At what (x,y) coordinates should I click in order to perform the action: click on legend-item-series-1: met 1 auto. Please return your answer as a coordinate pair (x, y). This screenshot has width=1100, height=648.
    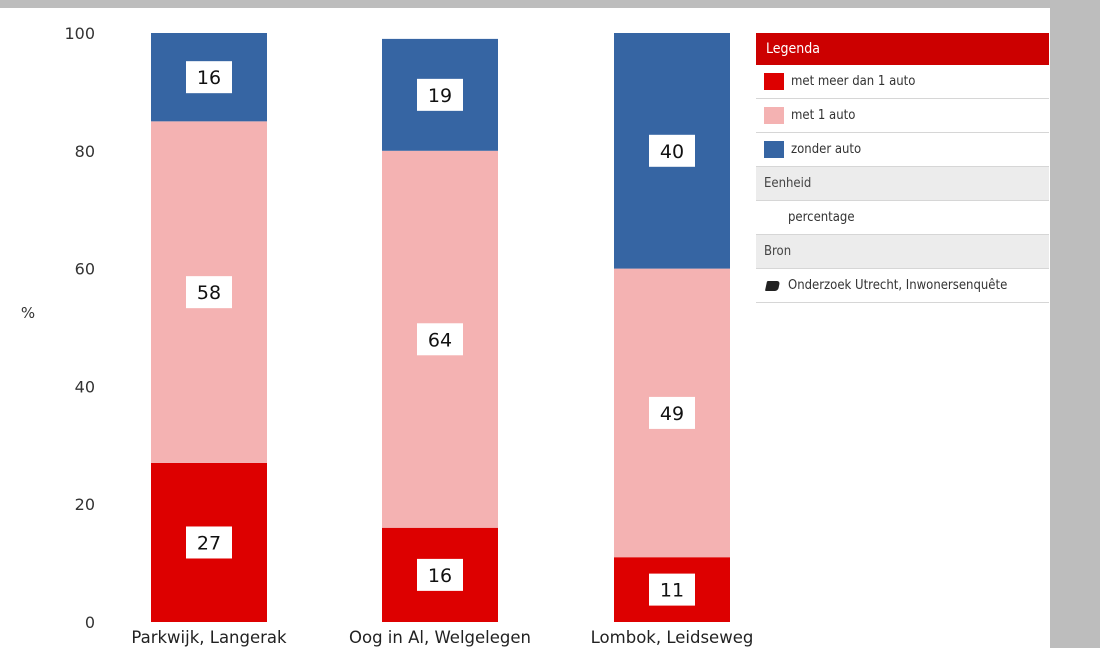
    Looking at the image, I should click on (902, 116).